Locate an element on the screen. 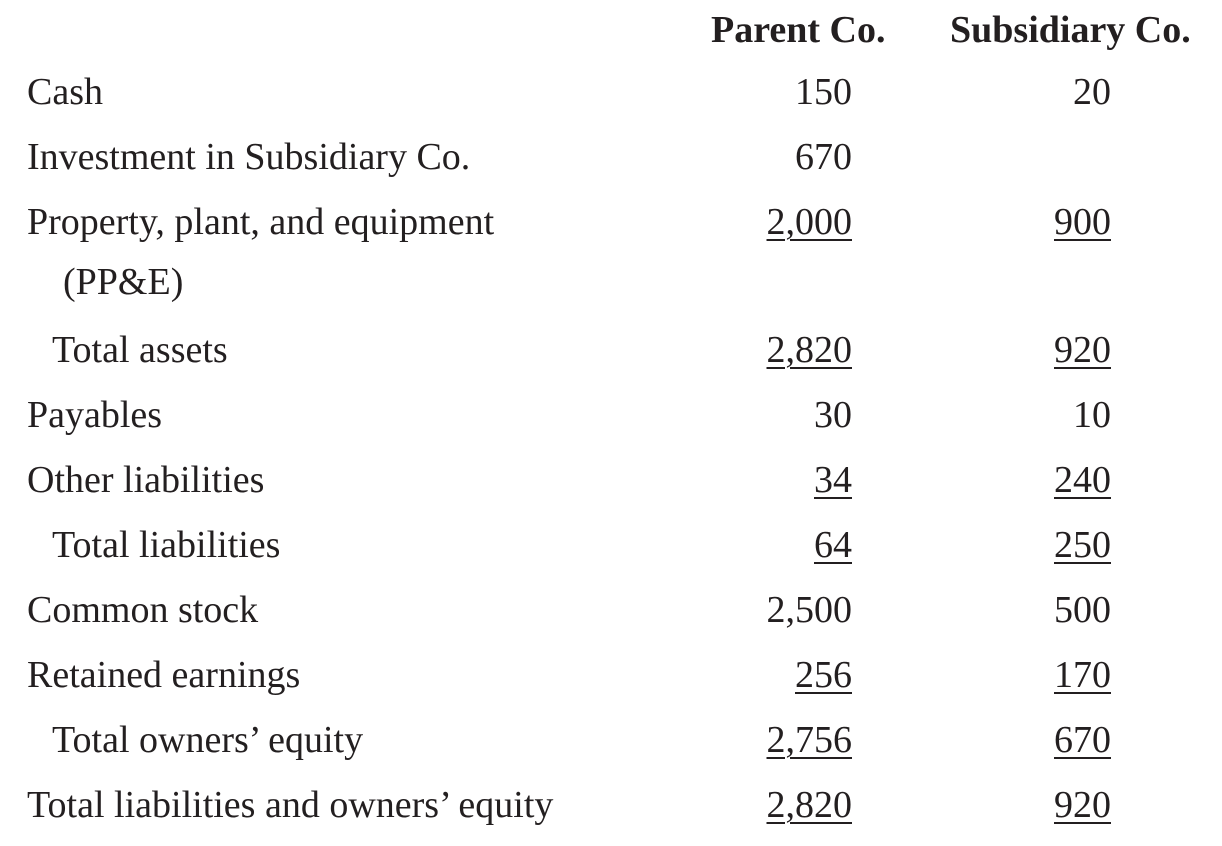 This screenshot has width=1222, height=846. subsidiary-value: 170 is located at coordinates (1082, 675).